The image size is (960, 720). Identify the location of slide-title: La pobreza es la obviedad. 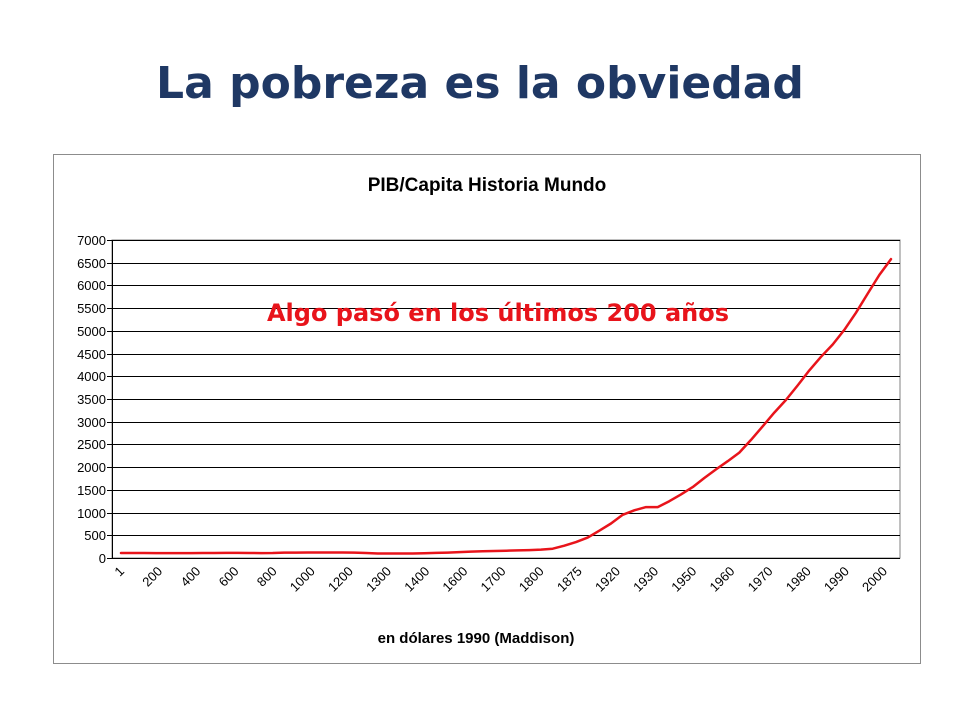
(480, 83).